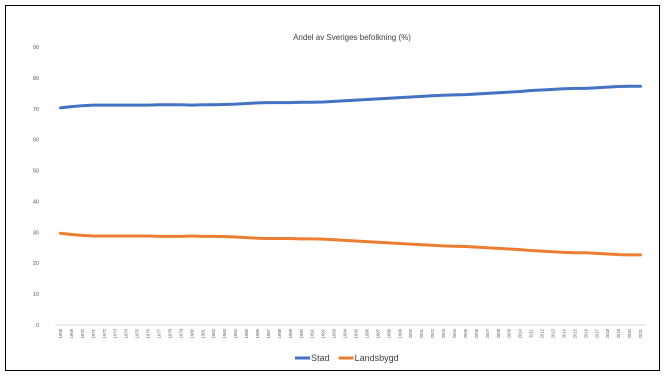  Describe the element at coordinates (596, 333) in the screenshot. I see `x-tick-label: 2017` at that location.